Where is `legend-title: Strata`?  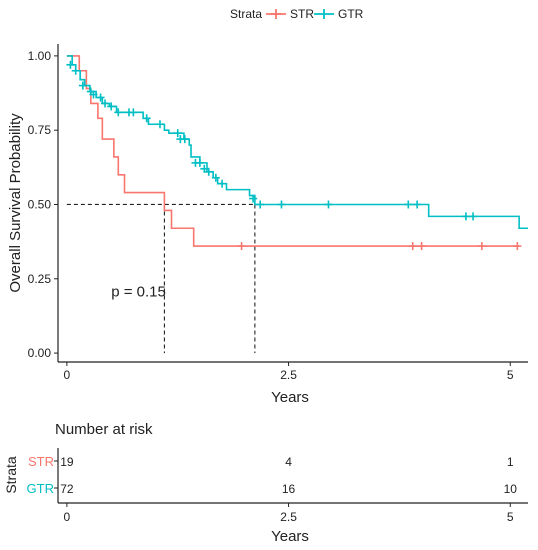 legend-title: Strata is located at coordinates (246, 14).